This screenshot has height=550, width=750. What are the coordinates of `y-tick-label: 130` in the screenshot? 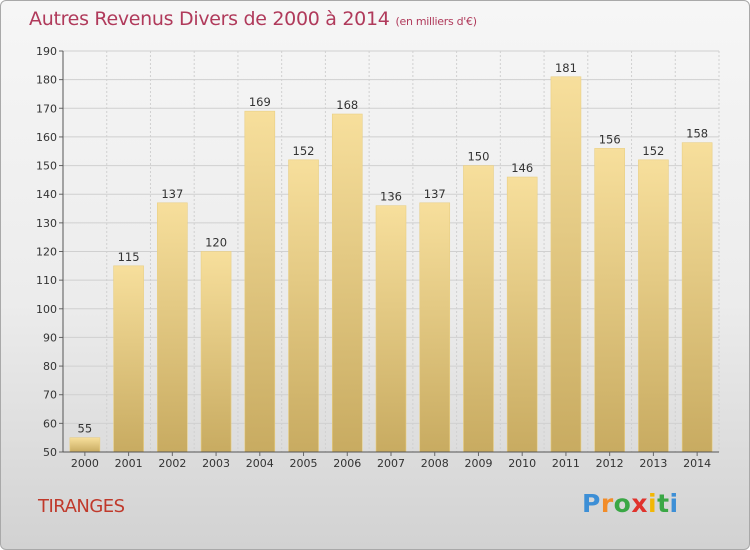 It's located at (46, 223).